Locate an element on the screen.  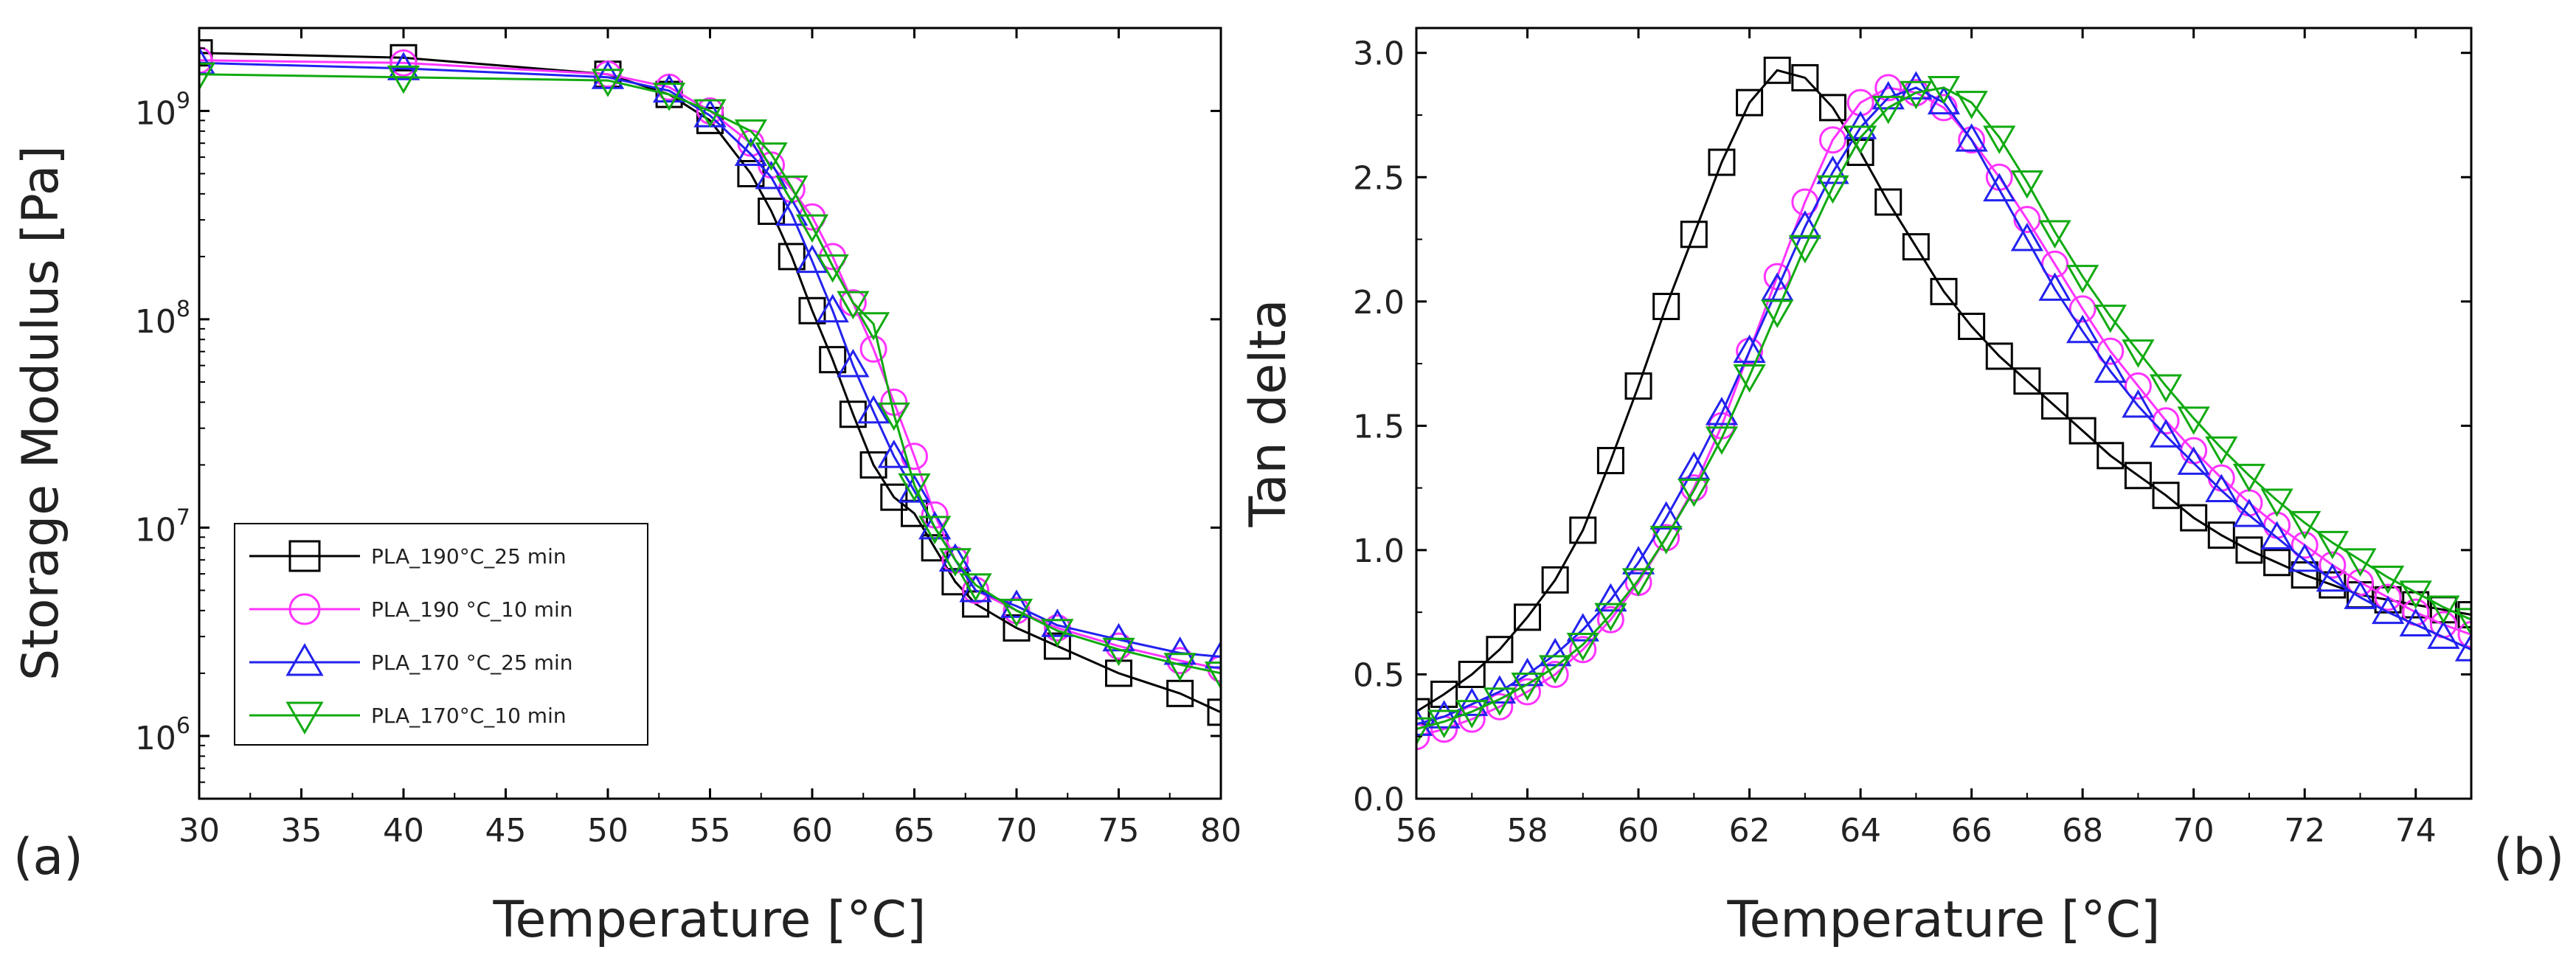
panel-a-x-tick-label: 35 is located at coordinates (301, 831).